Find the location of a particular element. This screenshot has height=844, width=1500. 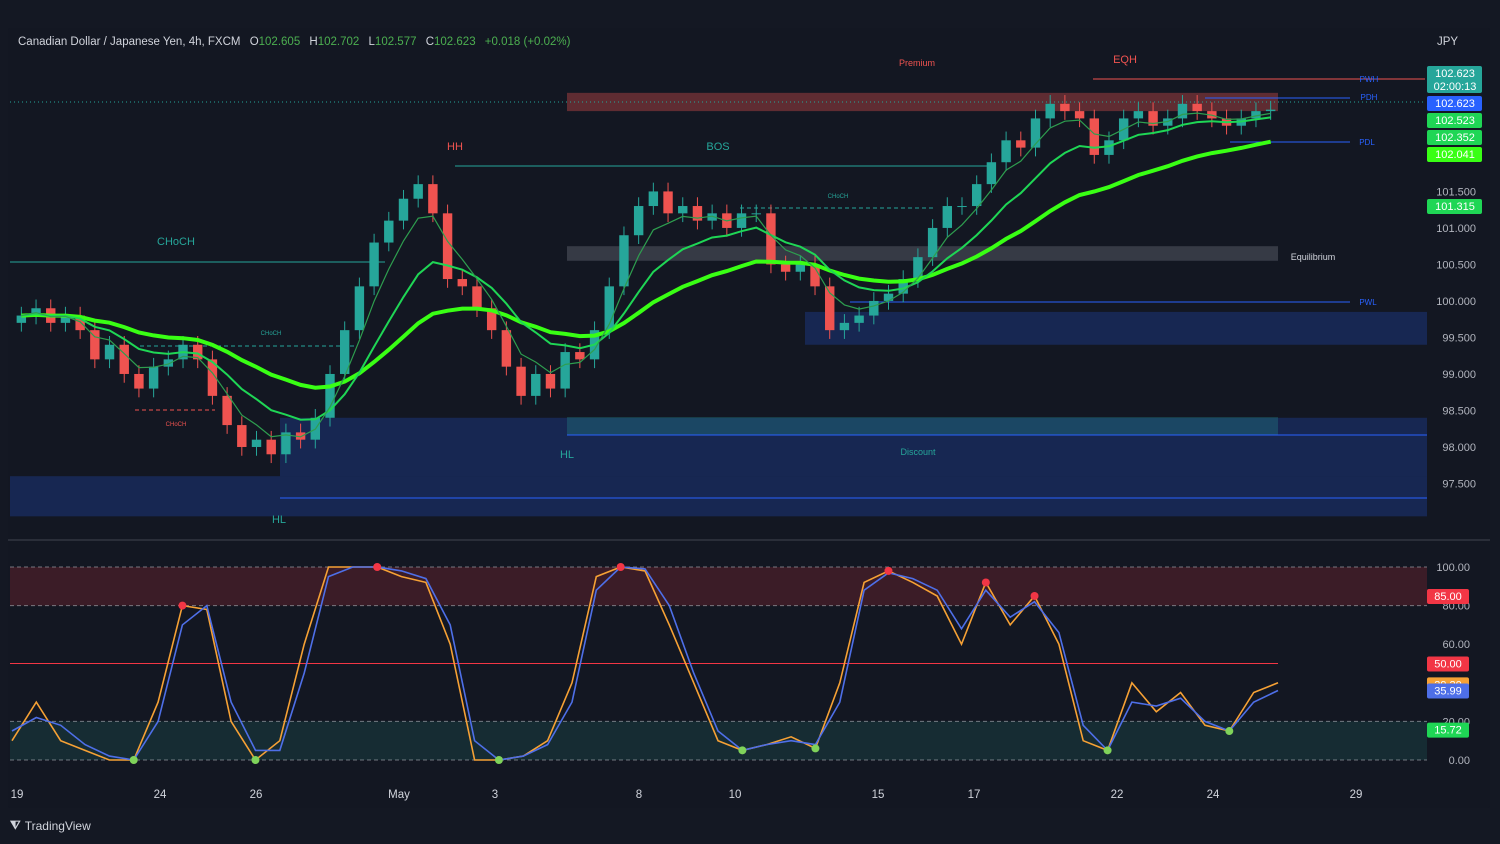

price-tick-label: 97.500 is located at coordinates (1459, 484).